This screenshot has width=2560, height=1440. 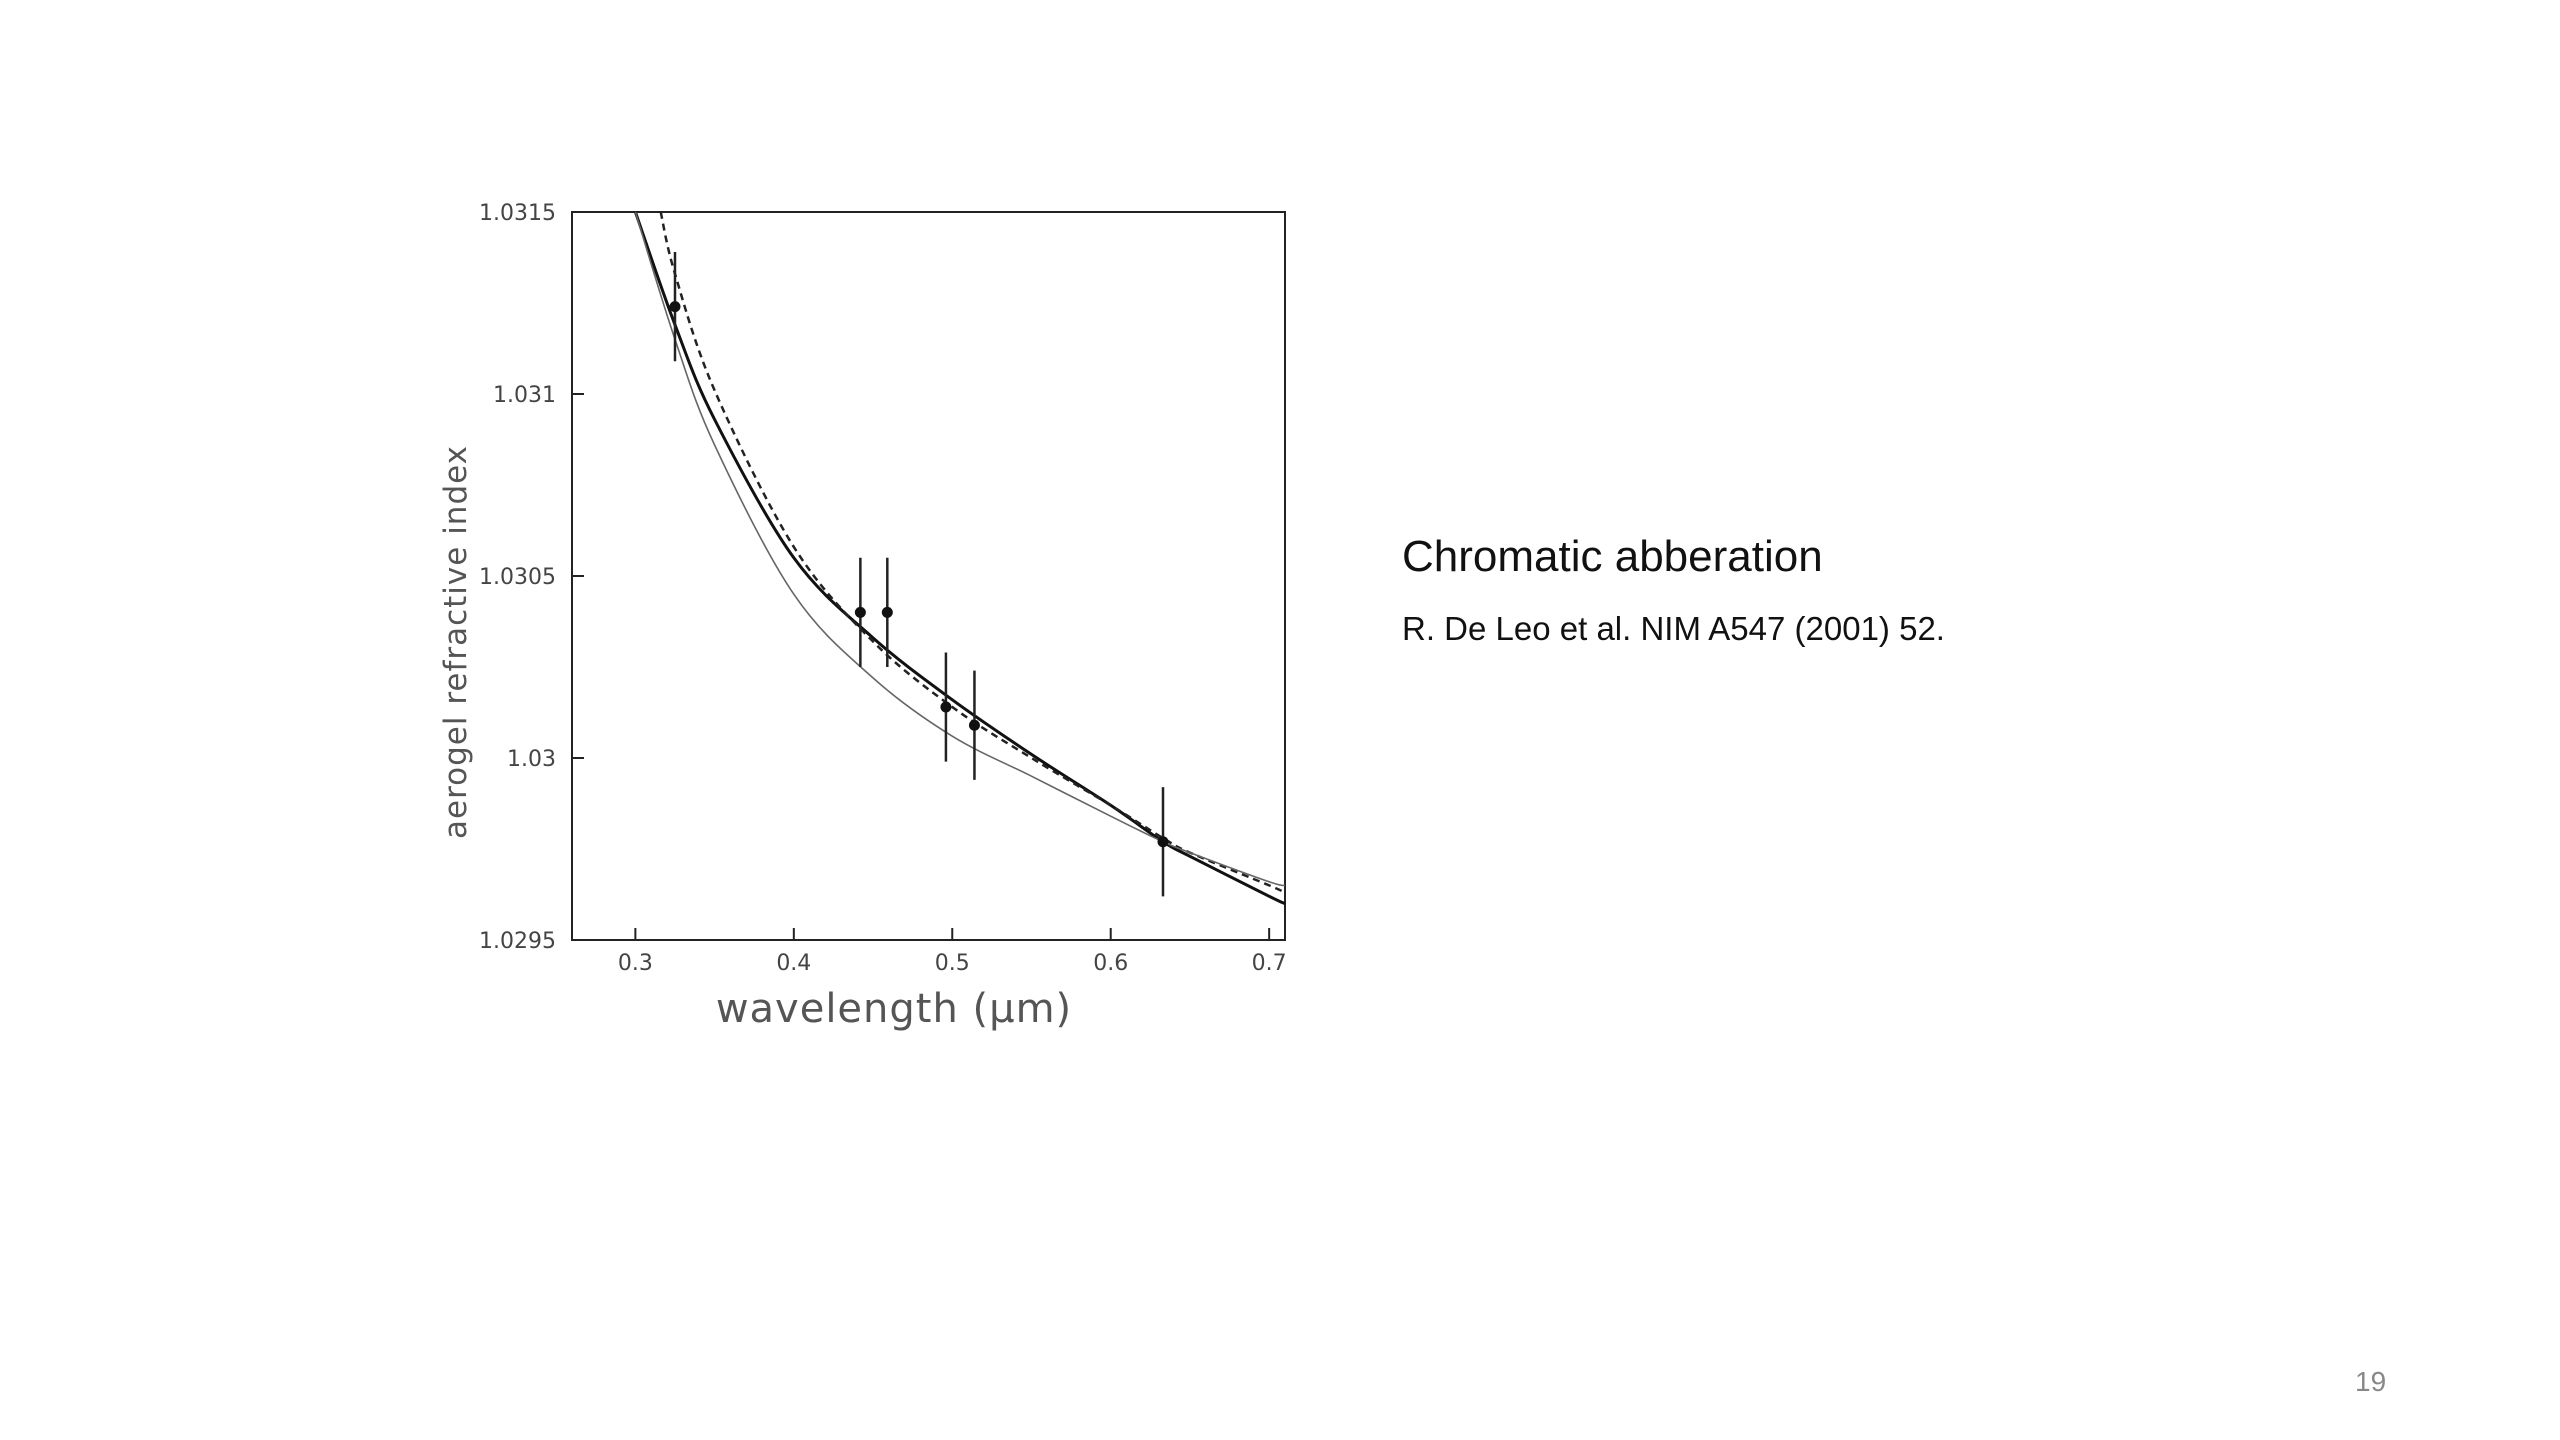 I want to click on x-tick-label: 0.5, so click(x=952, y=963).